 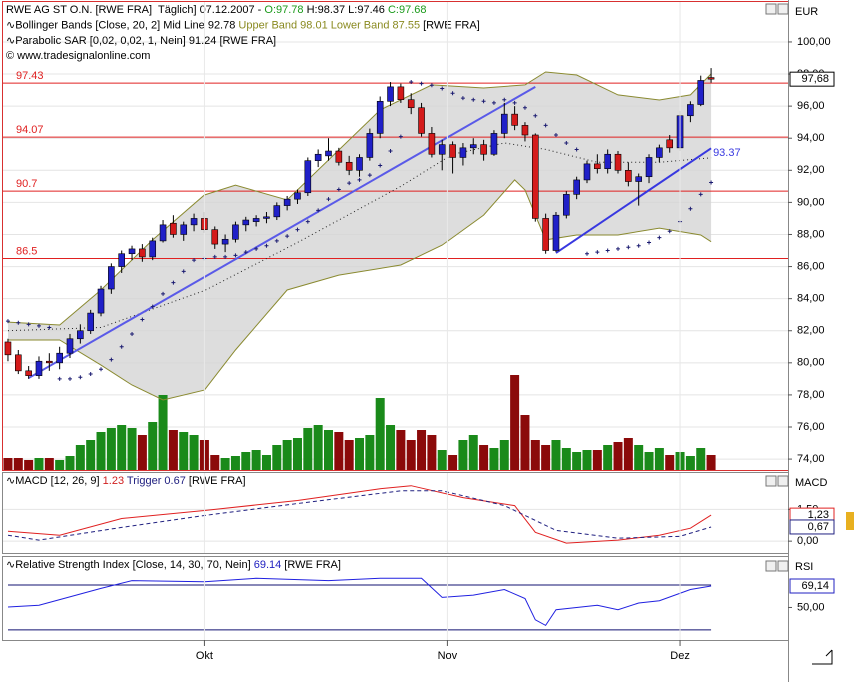 What do you see at coordinates (818, 527) in the screenshot?
I see `value-box-label: 0,67` at bounding box center [818, 527].